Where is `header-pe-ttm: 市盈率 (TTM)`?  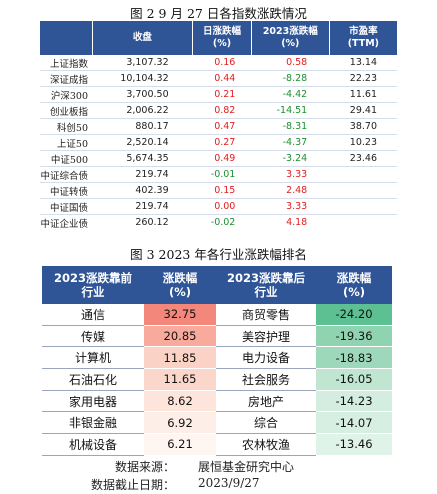
header-pe-ttm: 市盈率 (TTM) is located at coordinates (362, 38).